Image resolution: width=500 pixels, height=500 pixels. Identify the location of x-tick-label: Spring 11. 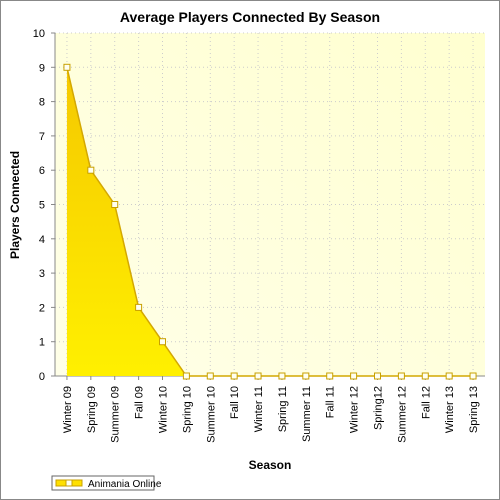
(283, 409).